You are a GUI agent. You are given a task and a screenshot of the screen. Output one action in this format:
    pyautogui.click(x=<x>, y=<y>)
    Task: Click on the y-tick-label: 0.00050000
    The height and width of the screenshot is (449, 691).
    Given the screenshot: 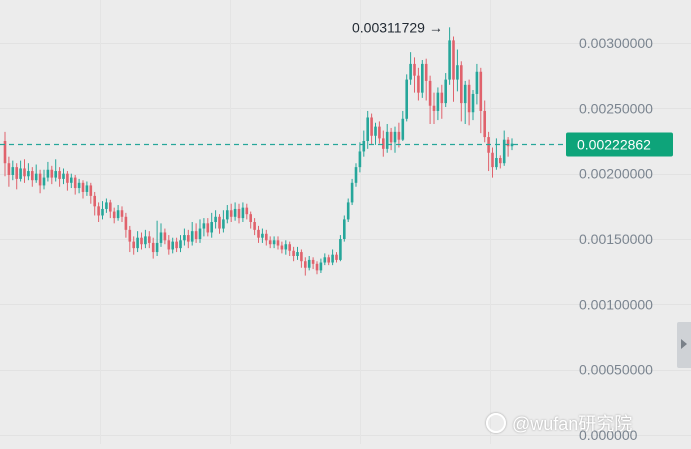 What is the action you would take?
    pyautogui.click(x=616, y=370)
    